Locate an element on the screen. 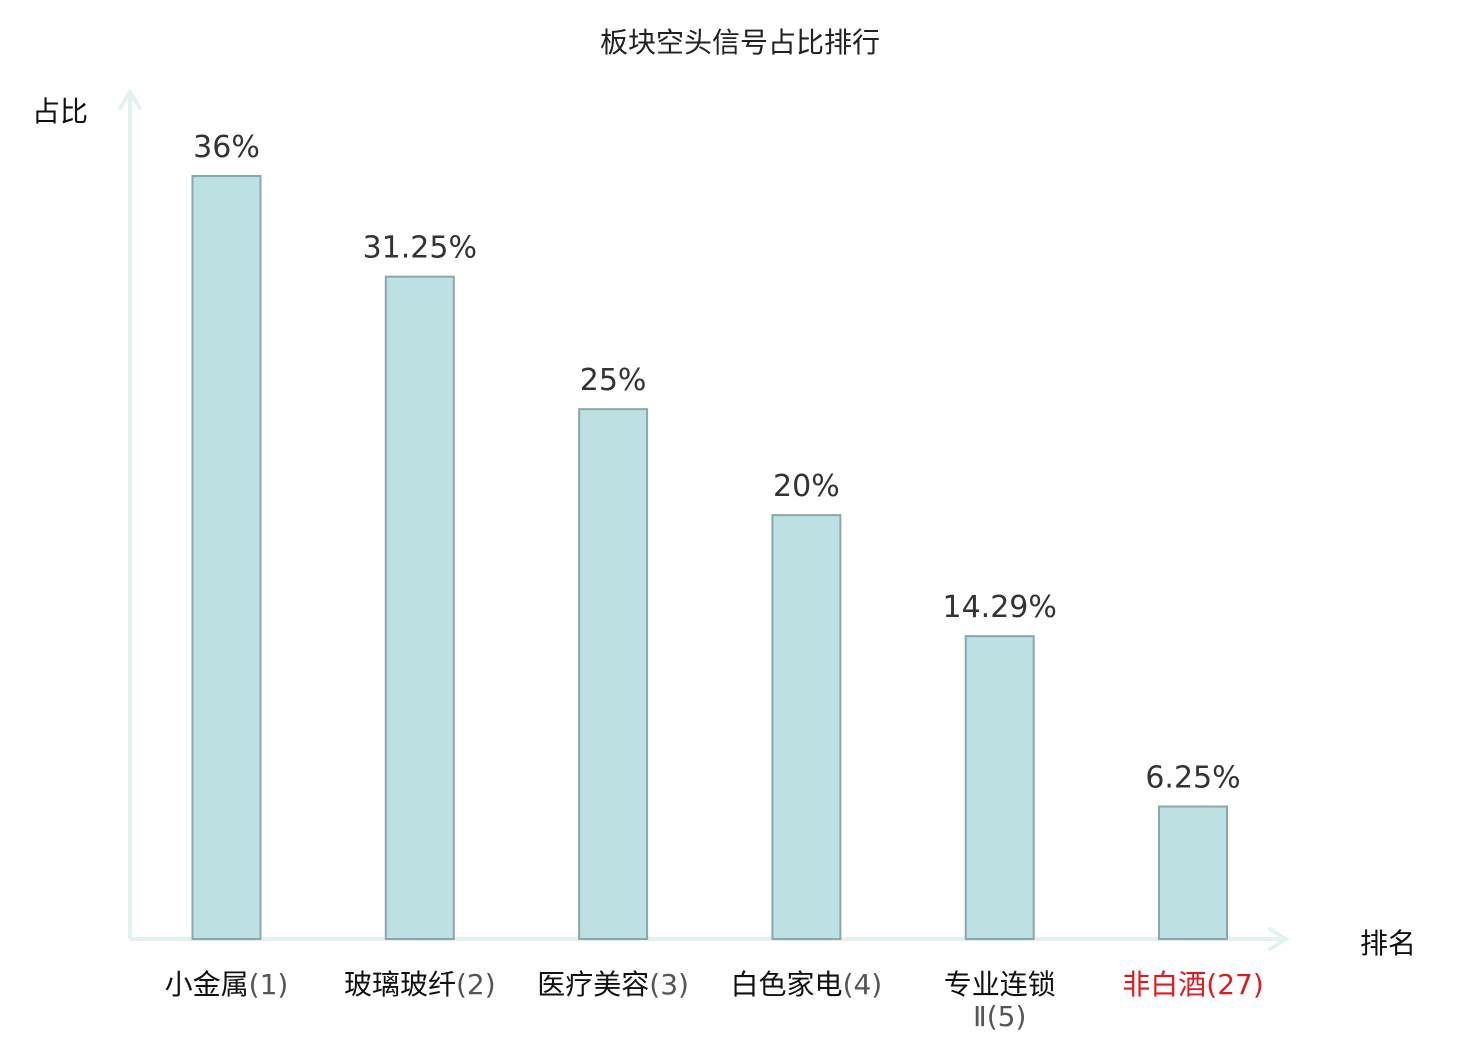  y-axis-label: 占比 is located at coordinates (60, 111).